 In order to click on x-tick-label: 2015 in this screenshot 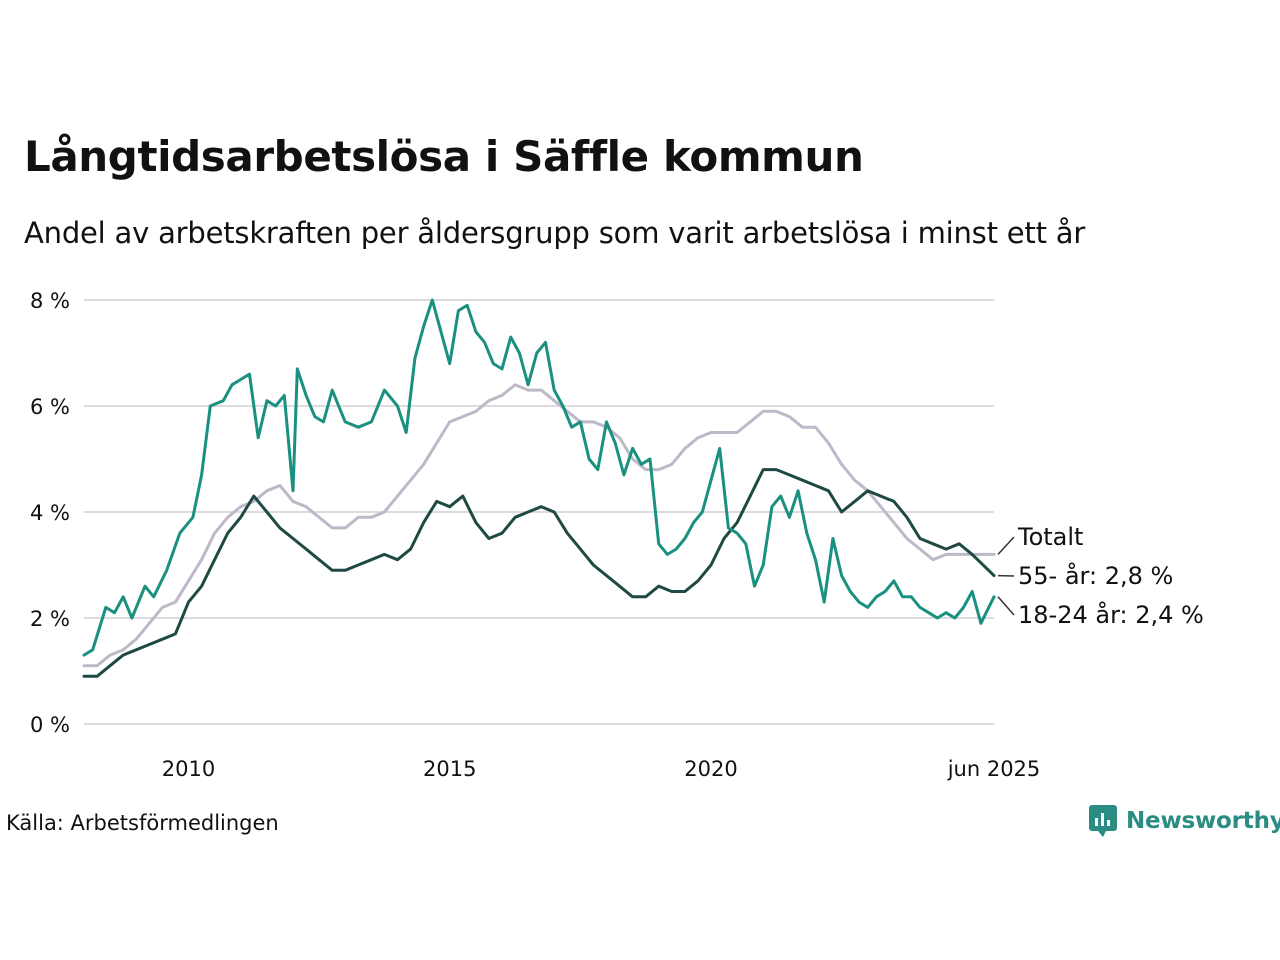, I will do `click(449, 769)`.